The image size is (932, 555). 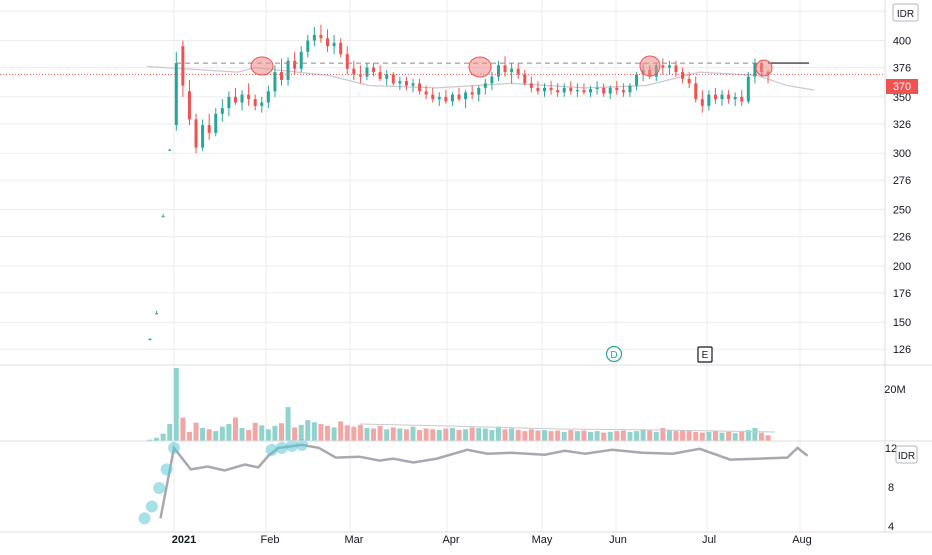 What do you see at coordinates (902, 42) in the screenshot?
I see `price-tick-label: 400` at bounding box center [902, 42].